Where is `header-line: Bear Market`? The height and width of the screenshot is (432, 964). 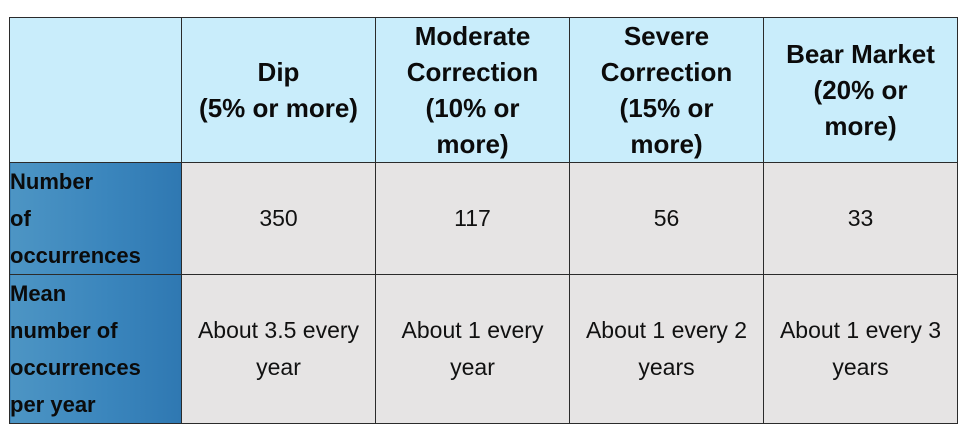 header-line: Bear Market is located at coordinates (860, 54).